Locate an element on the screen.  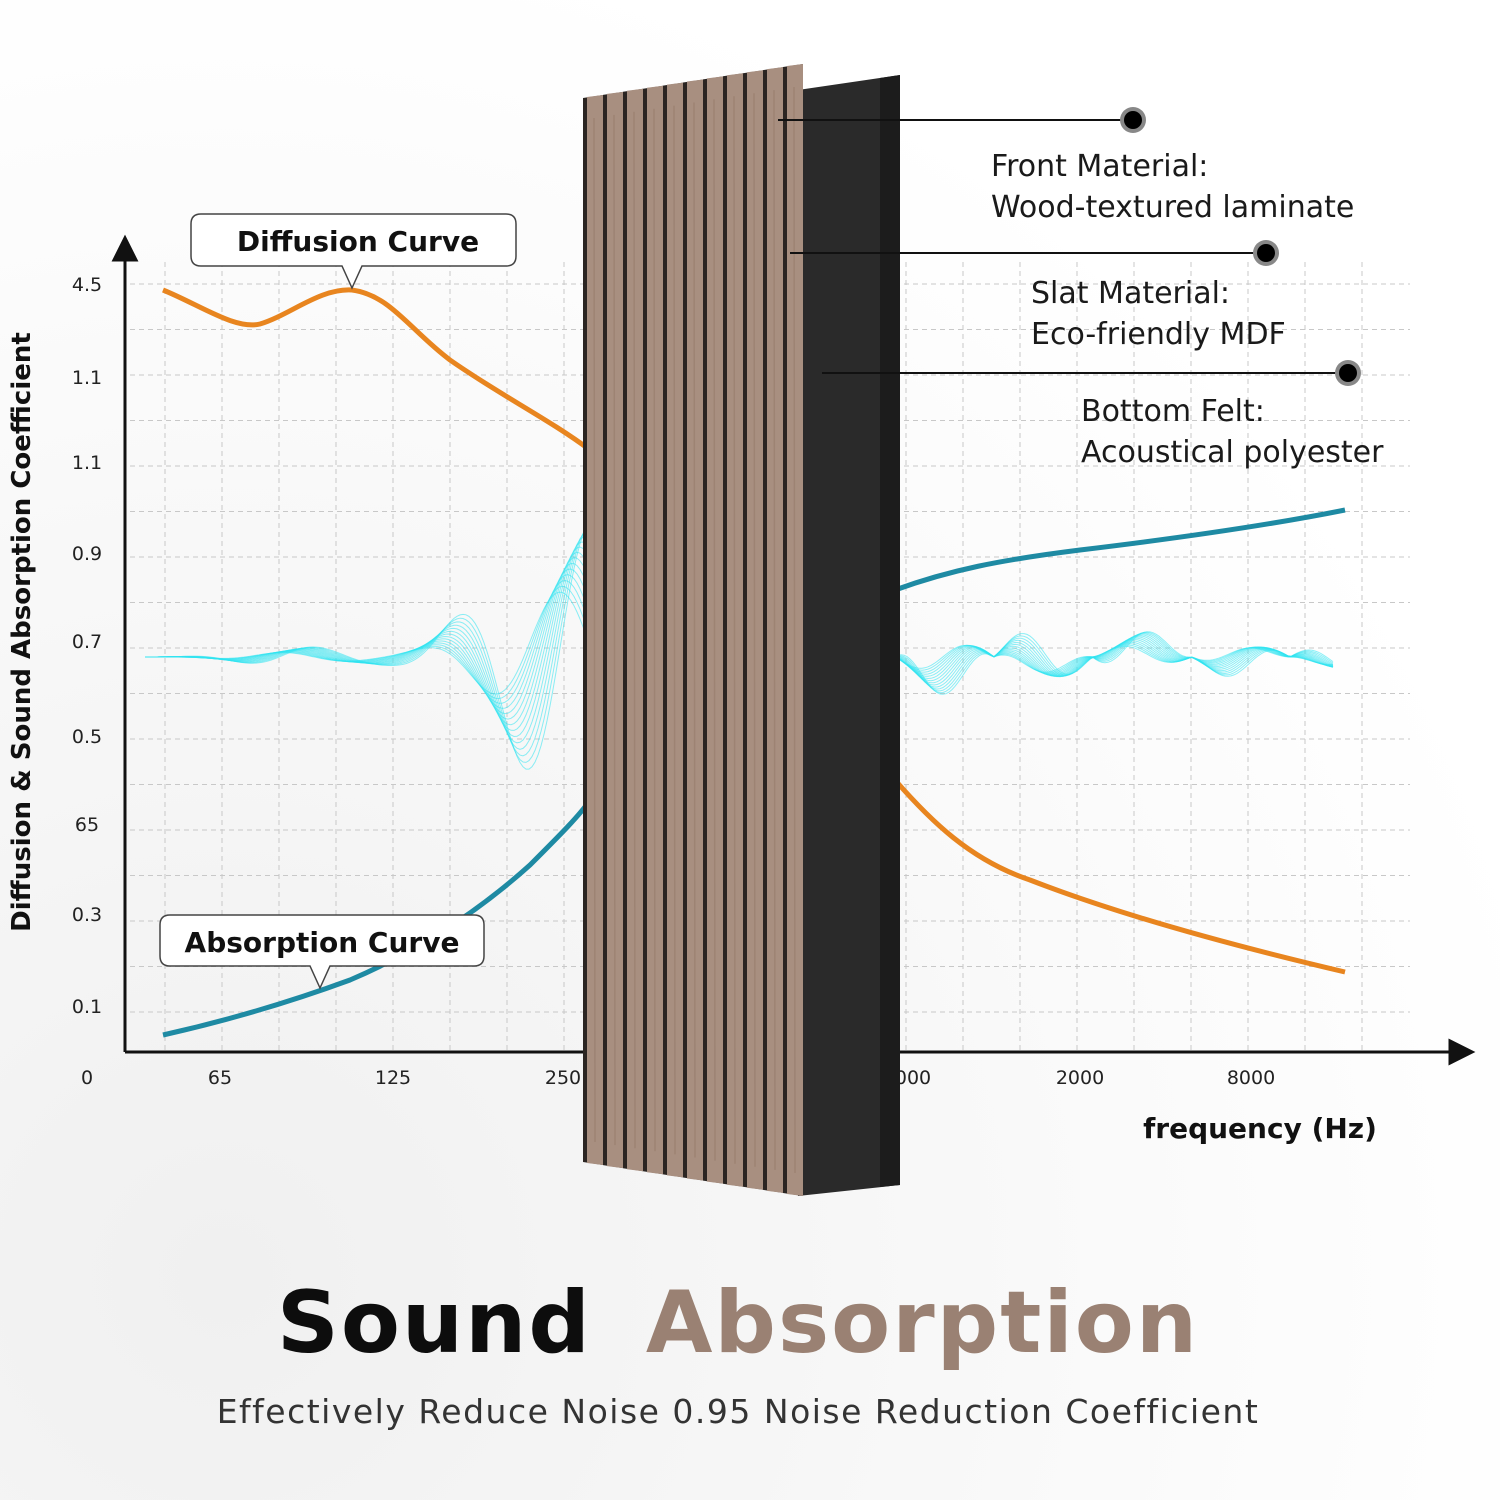
y-axis-title: Diffusion & Sound Absorption Coefficient is located at coordinates (22, 632).